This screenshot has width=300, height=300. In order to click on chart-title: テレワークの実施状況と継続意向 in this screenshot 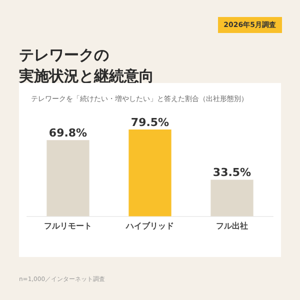, I will do `click(86, 65)`.